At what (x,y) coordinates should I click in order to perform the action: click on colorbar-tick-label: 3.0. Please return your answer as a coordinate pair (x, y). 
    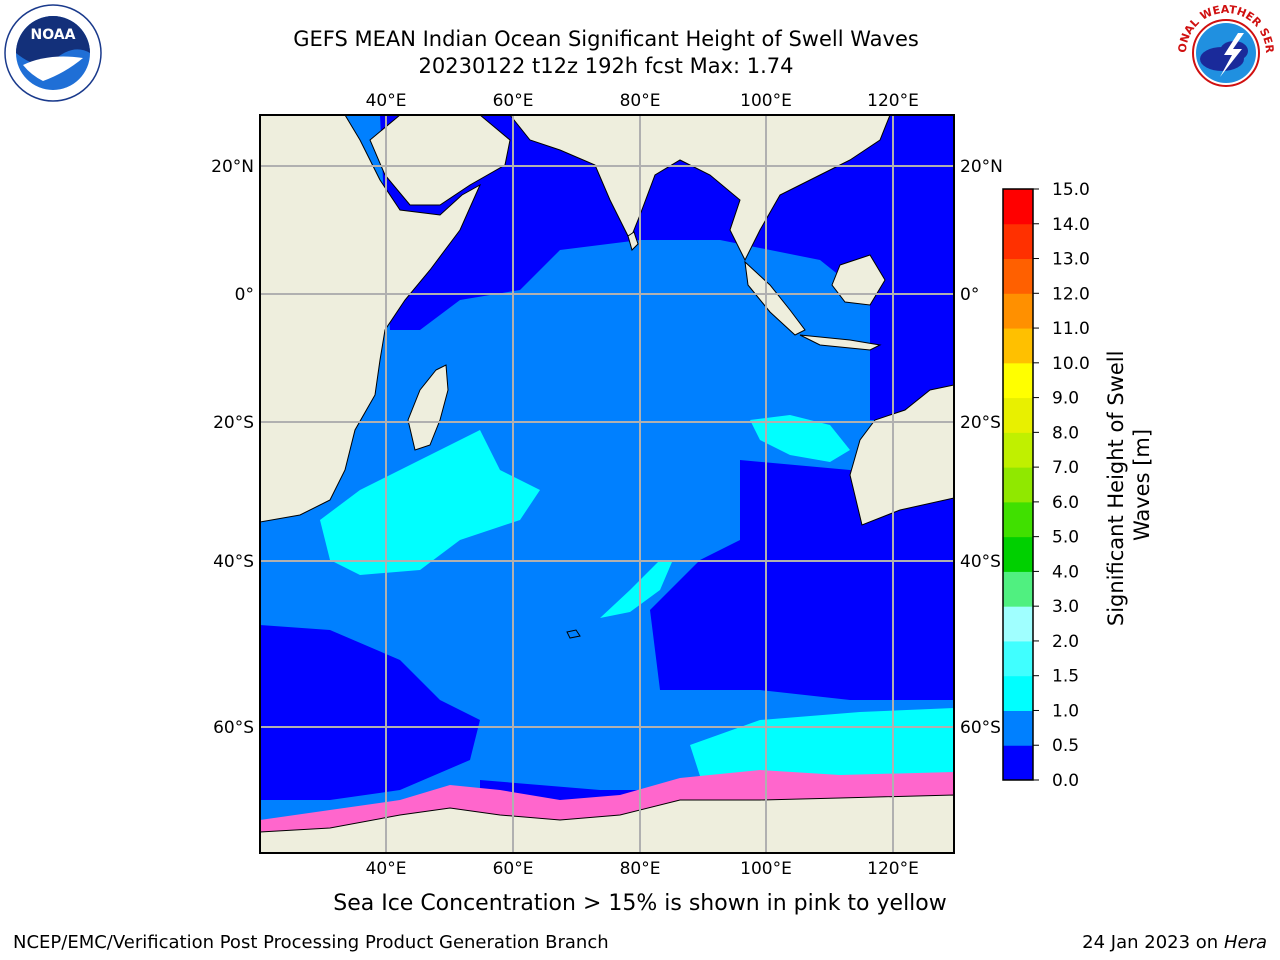
    Looking at the image, I should click on (1065, 607).